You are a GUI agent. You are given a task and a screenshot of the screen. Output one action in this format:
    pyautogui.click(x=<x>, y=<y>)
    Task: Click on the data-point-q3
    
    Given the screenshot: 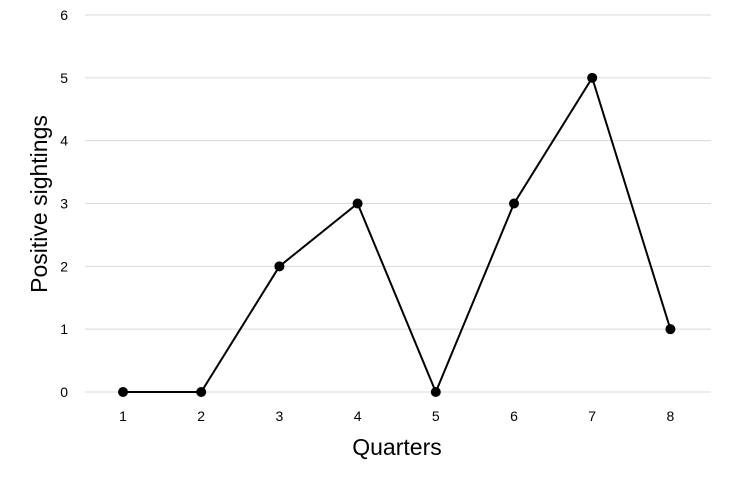 What is the action you would take?
    pyautogui.click(x=279, y=266)
    